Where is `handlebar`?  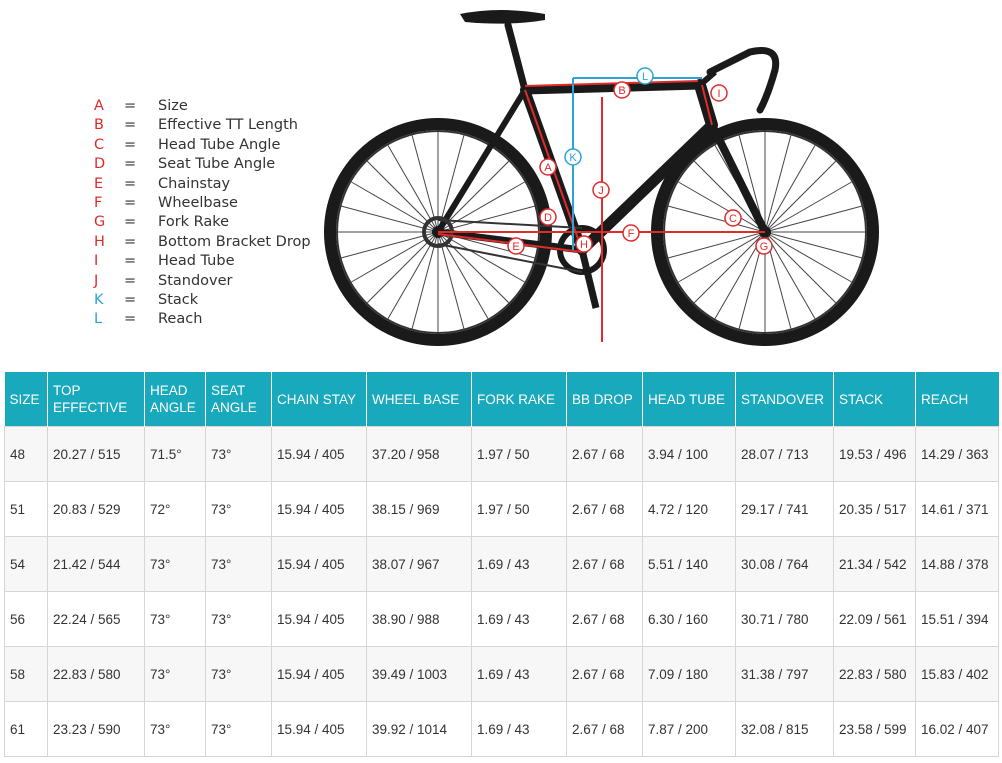
handlebar is located at coordinates (743, 80).